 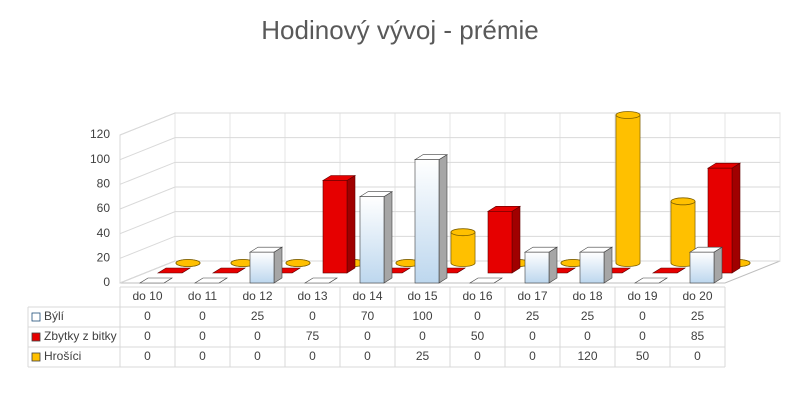 What do you see at coordinates (202, 296) in the screenshot?
I see `x-tick-label: do 11` at bounding box center [202, 296].